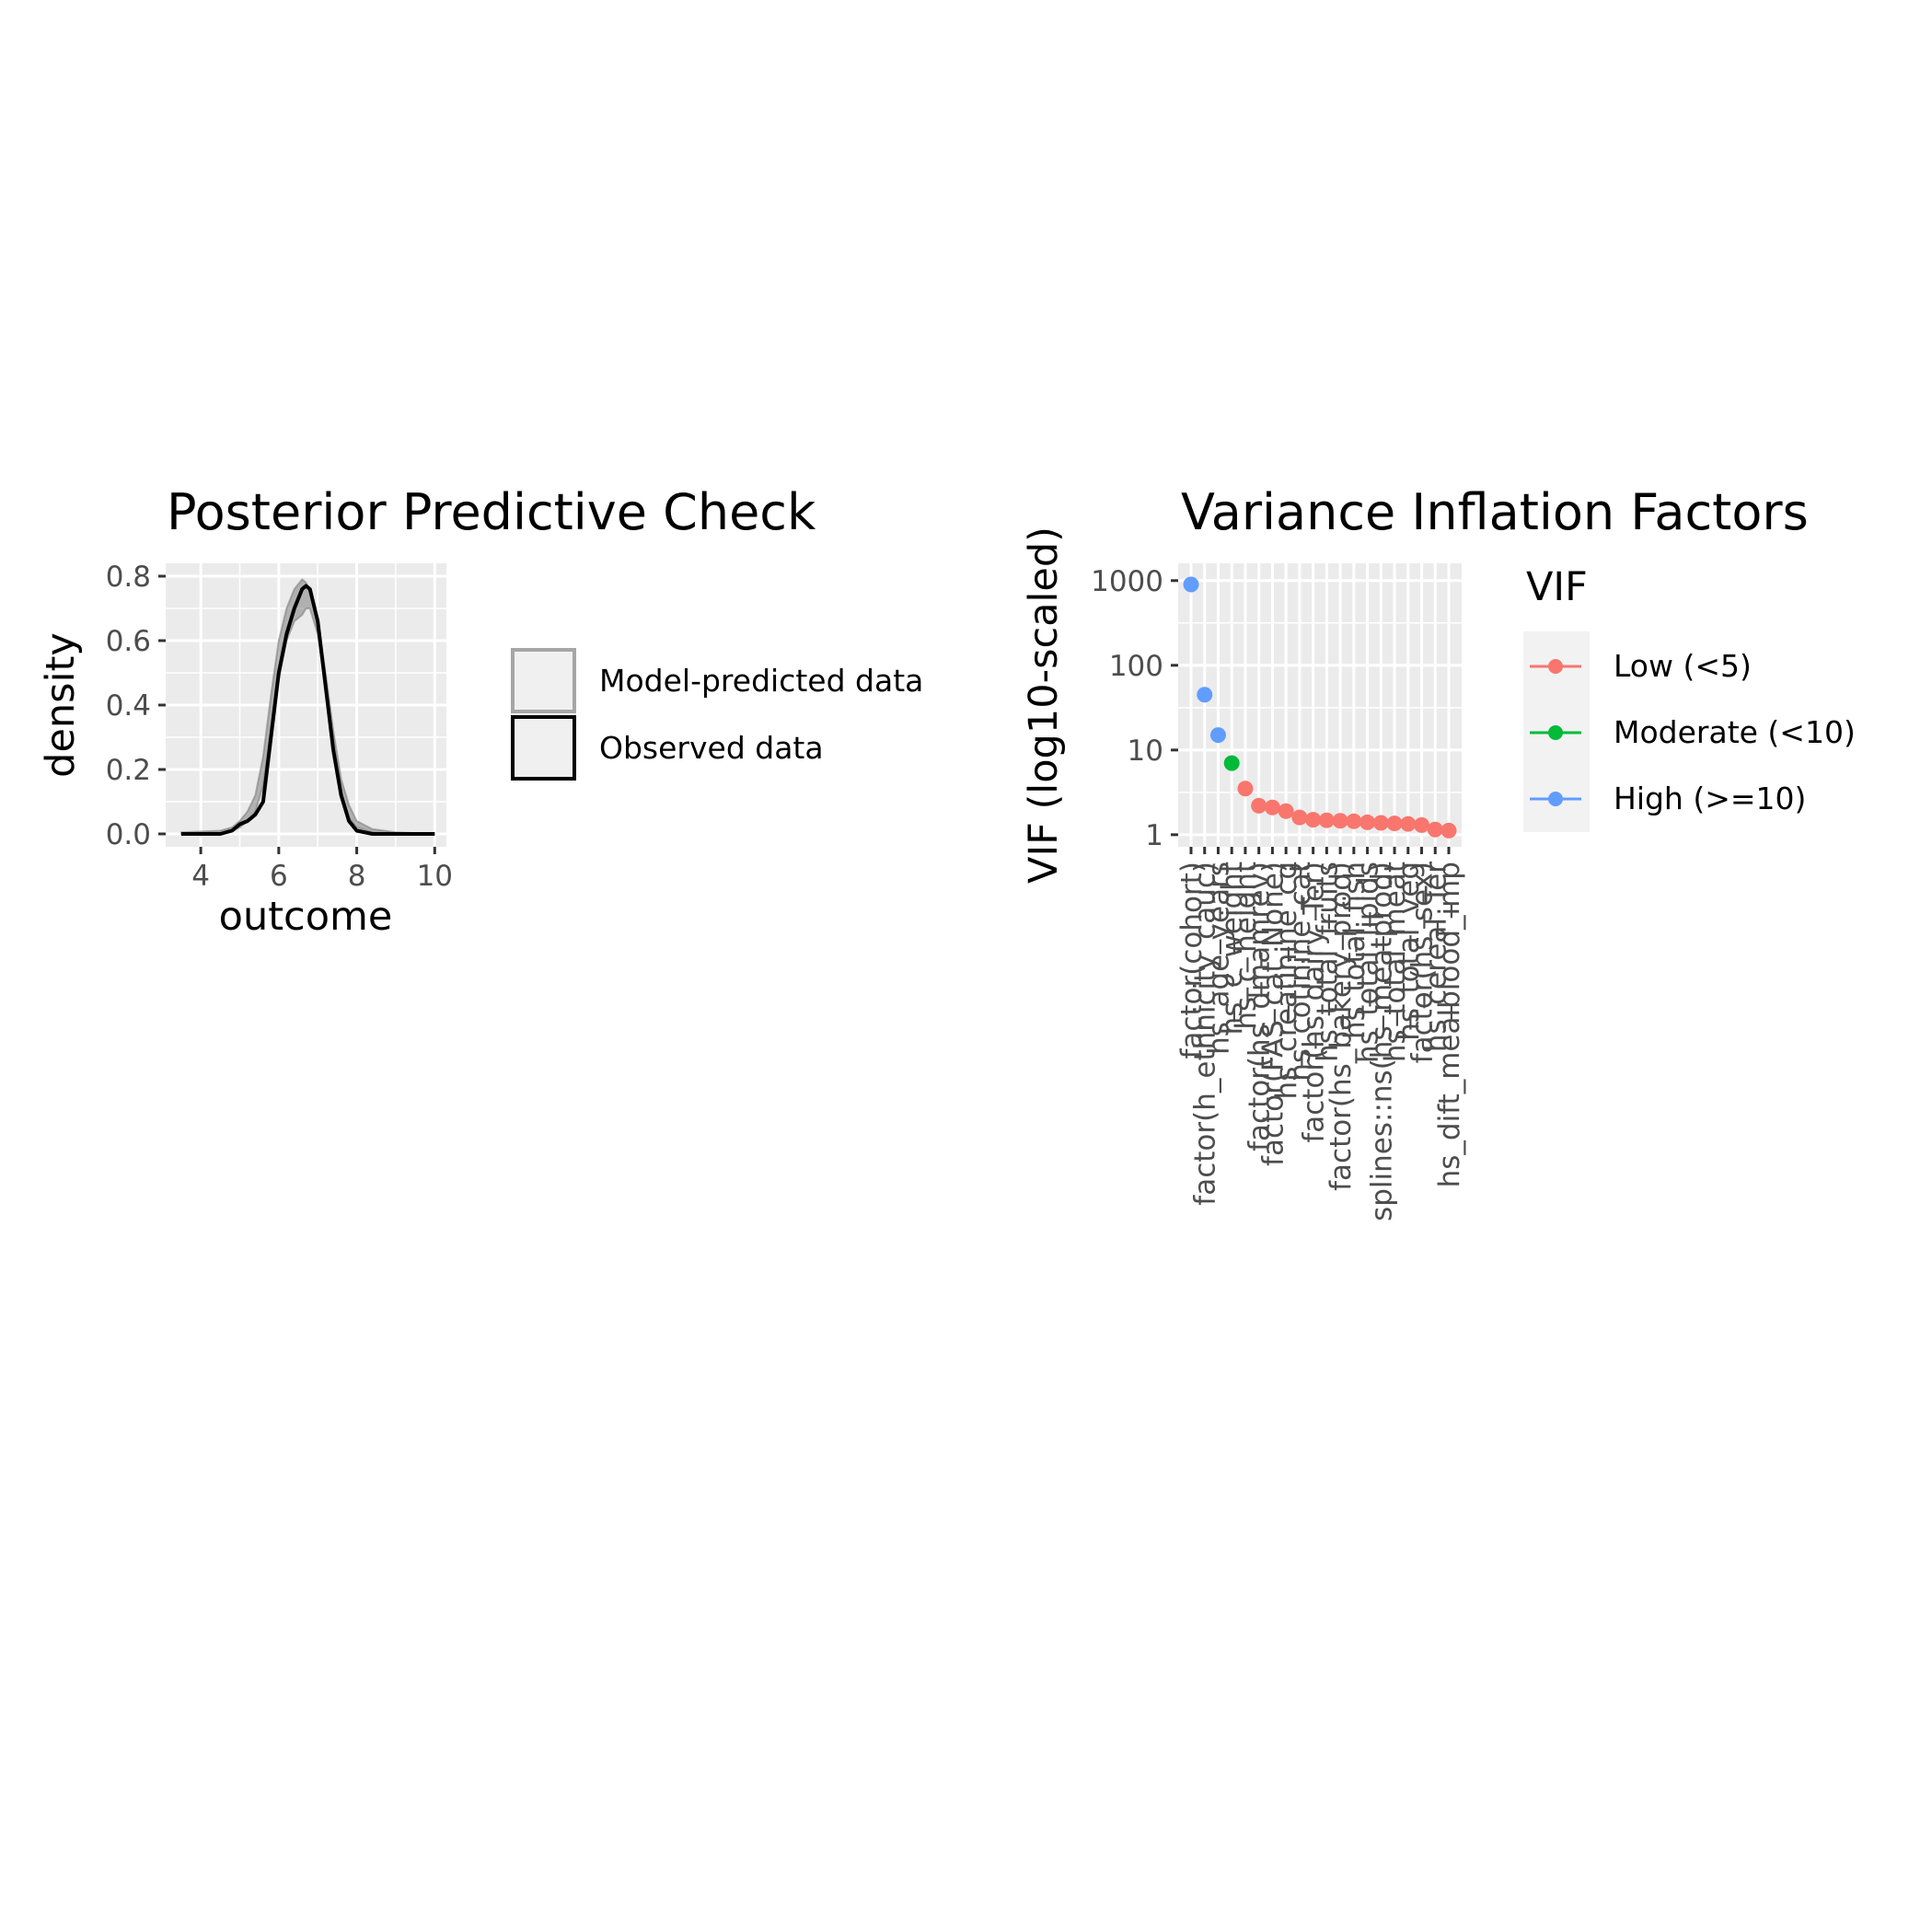 The height and width of the screenshot is (1932, 1932). What do you see at coordinates (322, 870) in the screenshot?
I see `ppc-x-ticks: 4 6 8 10` at bounding box center [322, 870].